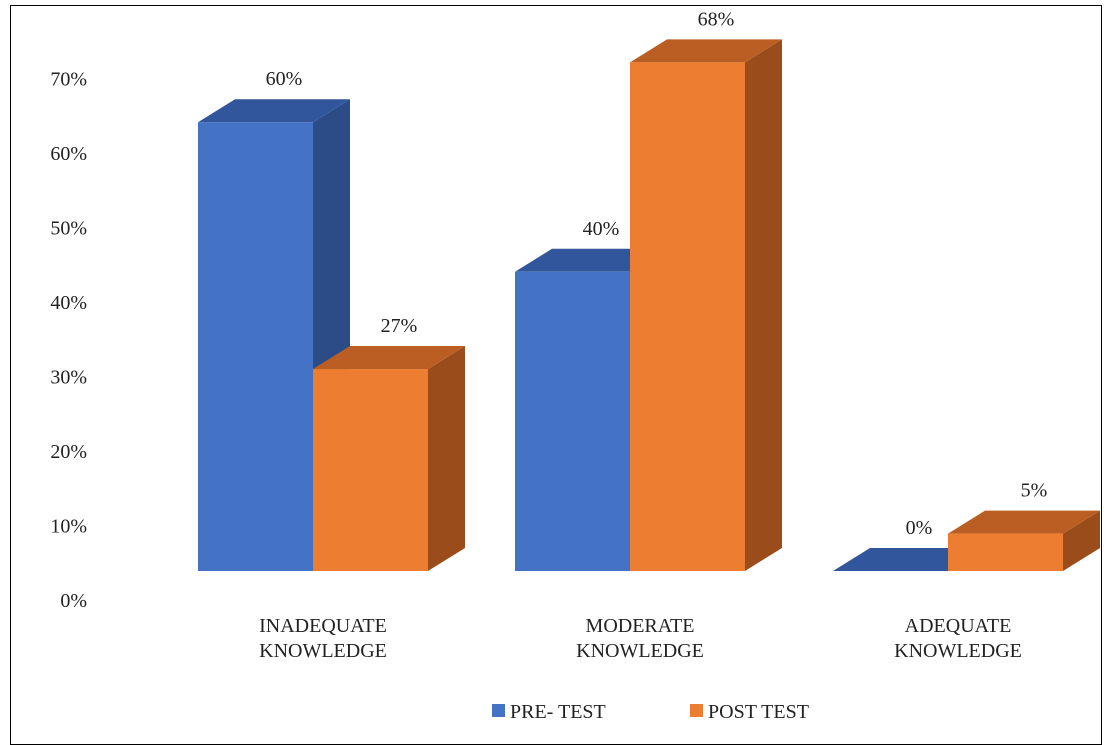 The image size is (1107, 745). What do you see at coordinates (284, 79) in the screenshot?
I see `data-label: 60%` at bounding box center [284, 79].